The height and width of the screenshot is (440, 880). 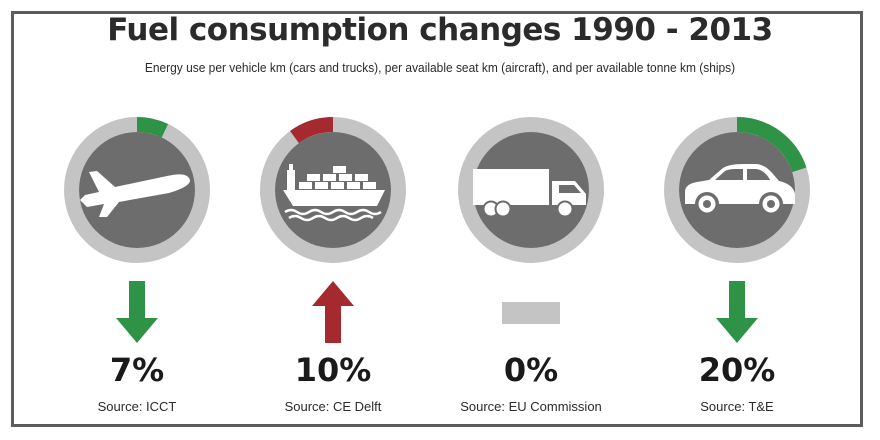 I want to click on source-label-trucks: Source: EU Commission, so click(x=531, y=406).